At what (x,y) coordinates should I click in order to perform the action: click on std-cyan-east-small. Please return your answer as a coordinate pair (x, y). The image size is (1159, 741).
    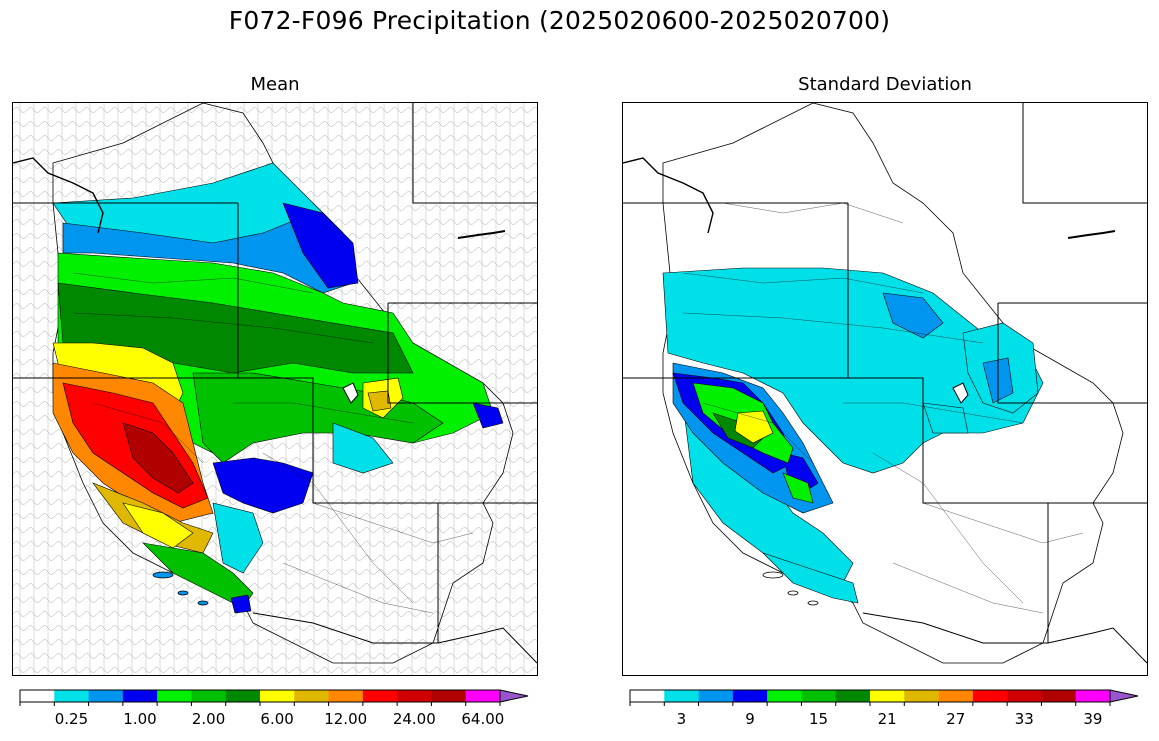
    Looking at the image, I should click on (945, 418).